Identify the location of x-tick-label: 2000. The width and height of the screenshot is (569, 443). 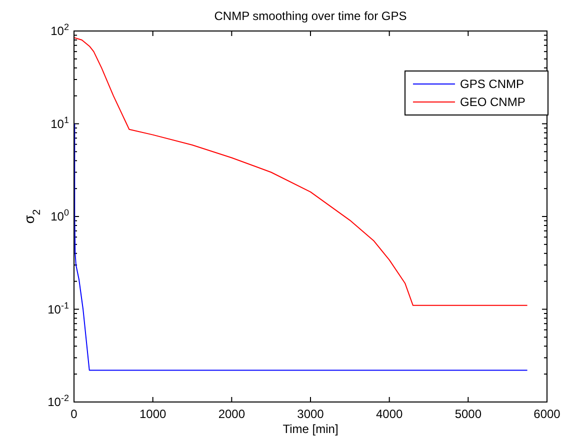
(232, 414).